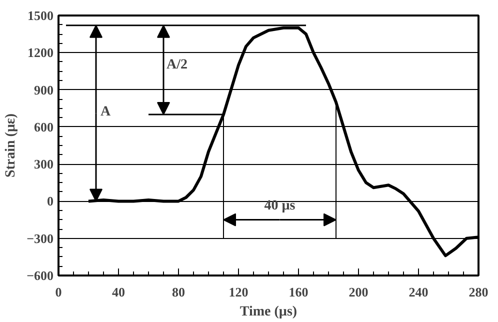 The image size is (498, 322). Describe the element at coordinates (418, 292) in the screenshot. I see `x-tick-label: 240` at that location.